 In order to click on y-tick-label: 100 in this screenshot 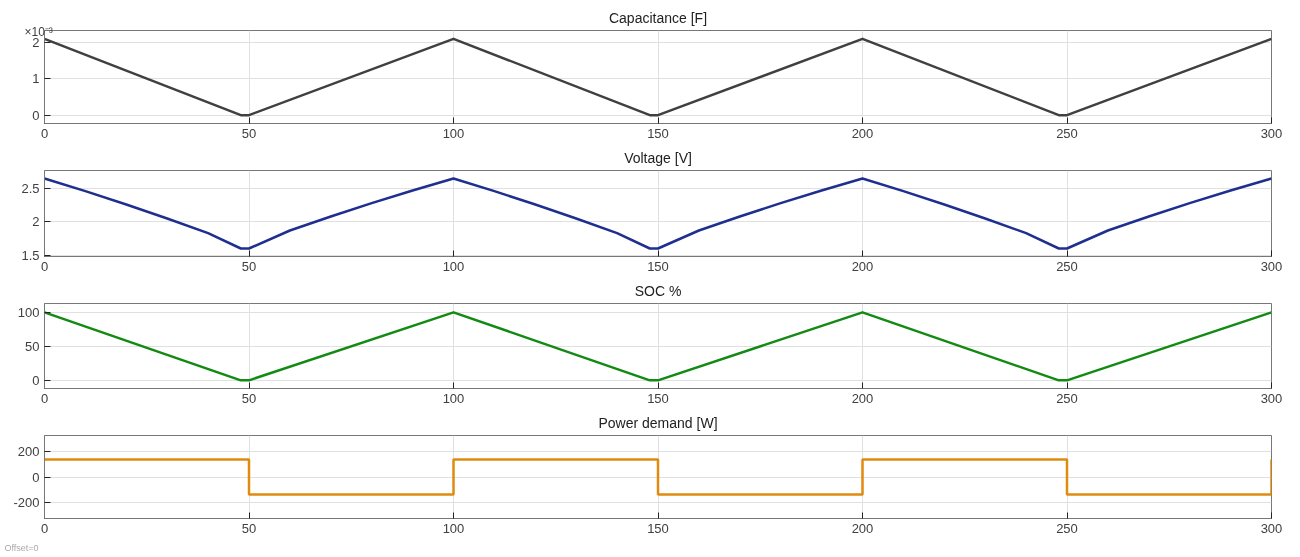, I will do `click(28, 312)`.